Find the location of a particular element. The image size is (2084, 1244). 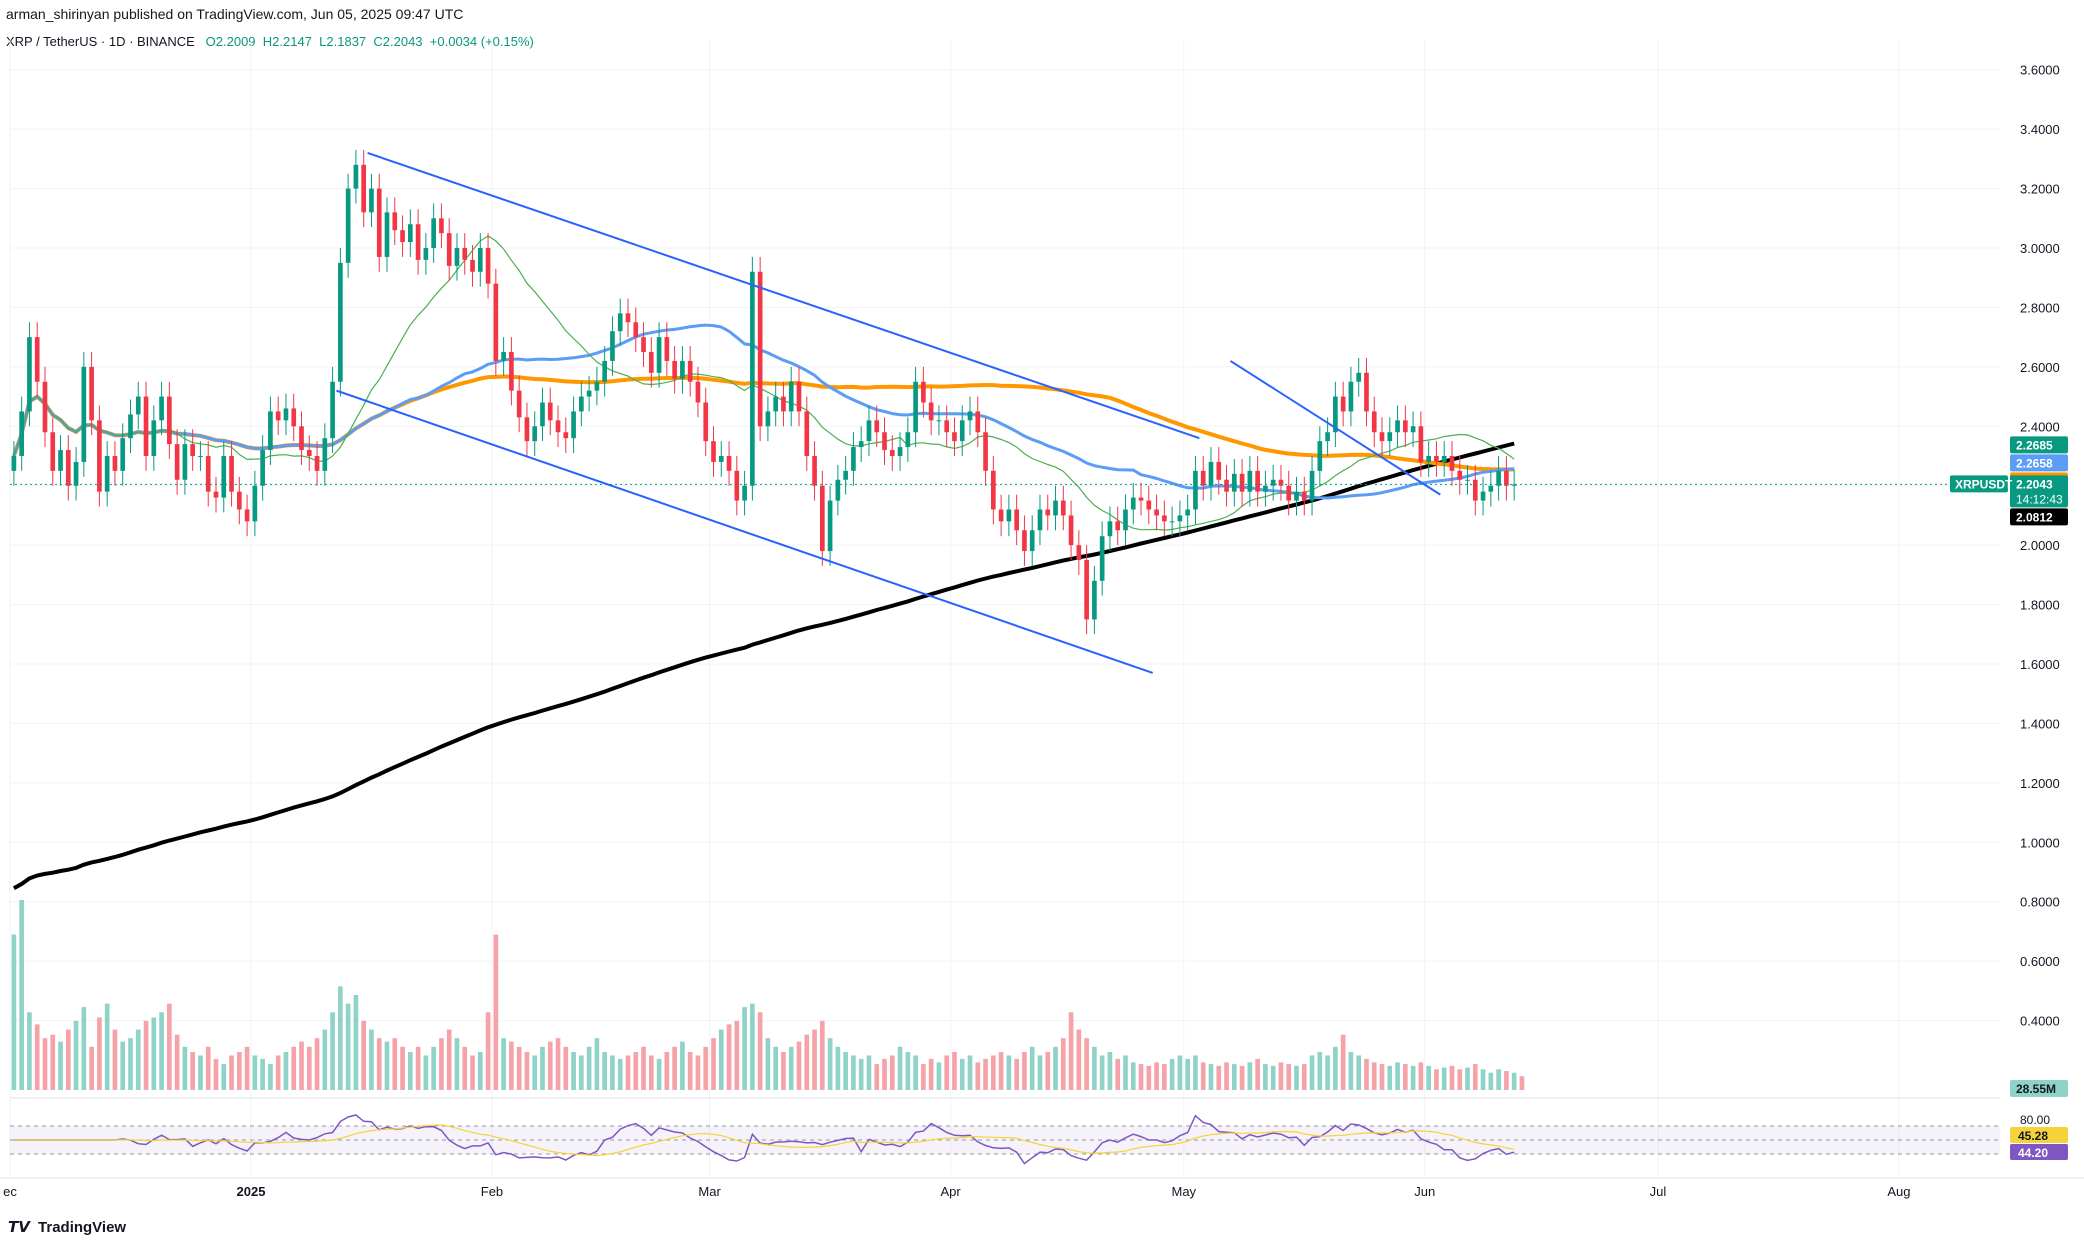

volume-label-box is located at coordinates (2039, 1088).